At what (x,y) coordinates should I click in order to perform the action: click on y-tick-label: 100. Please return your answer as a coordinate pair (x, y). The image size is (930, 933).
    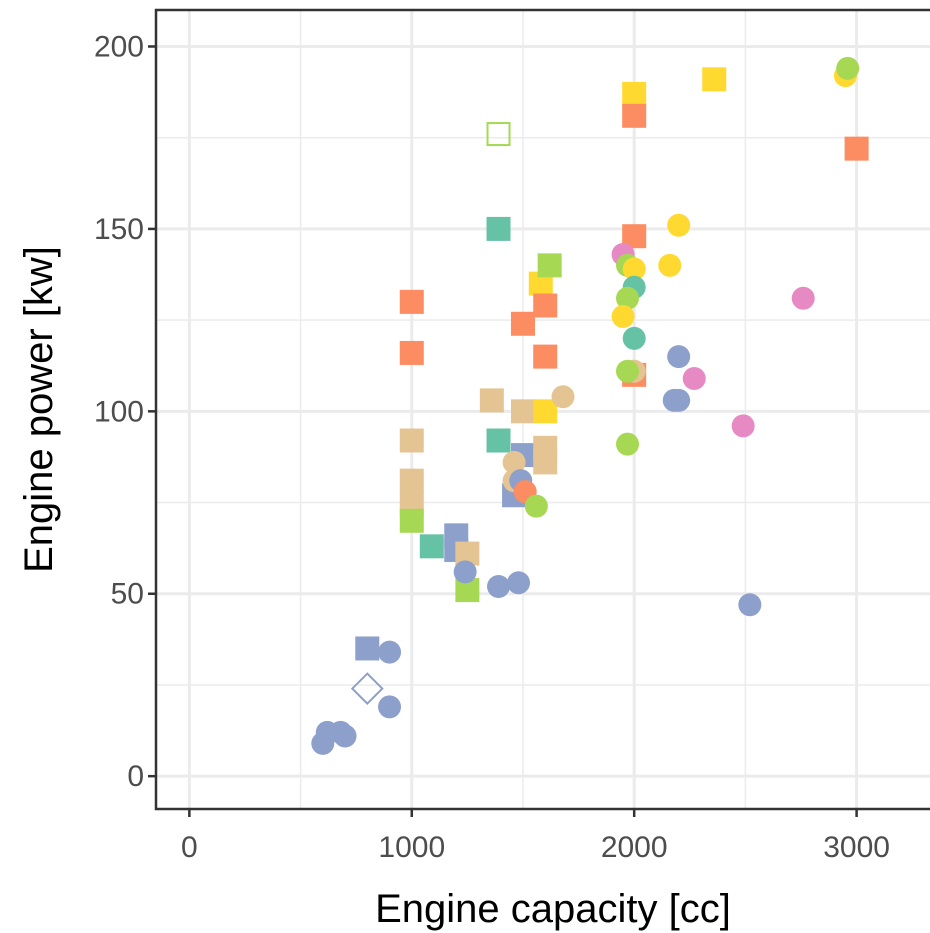
    Looking at the image, I should click on (119, 411).